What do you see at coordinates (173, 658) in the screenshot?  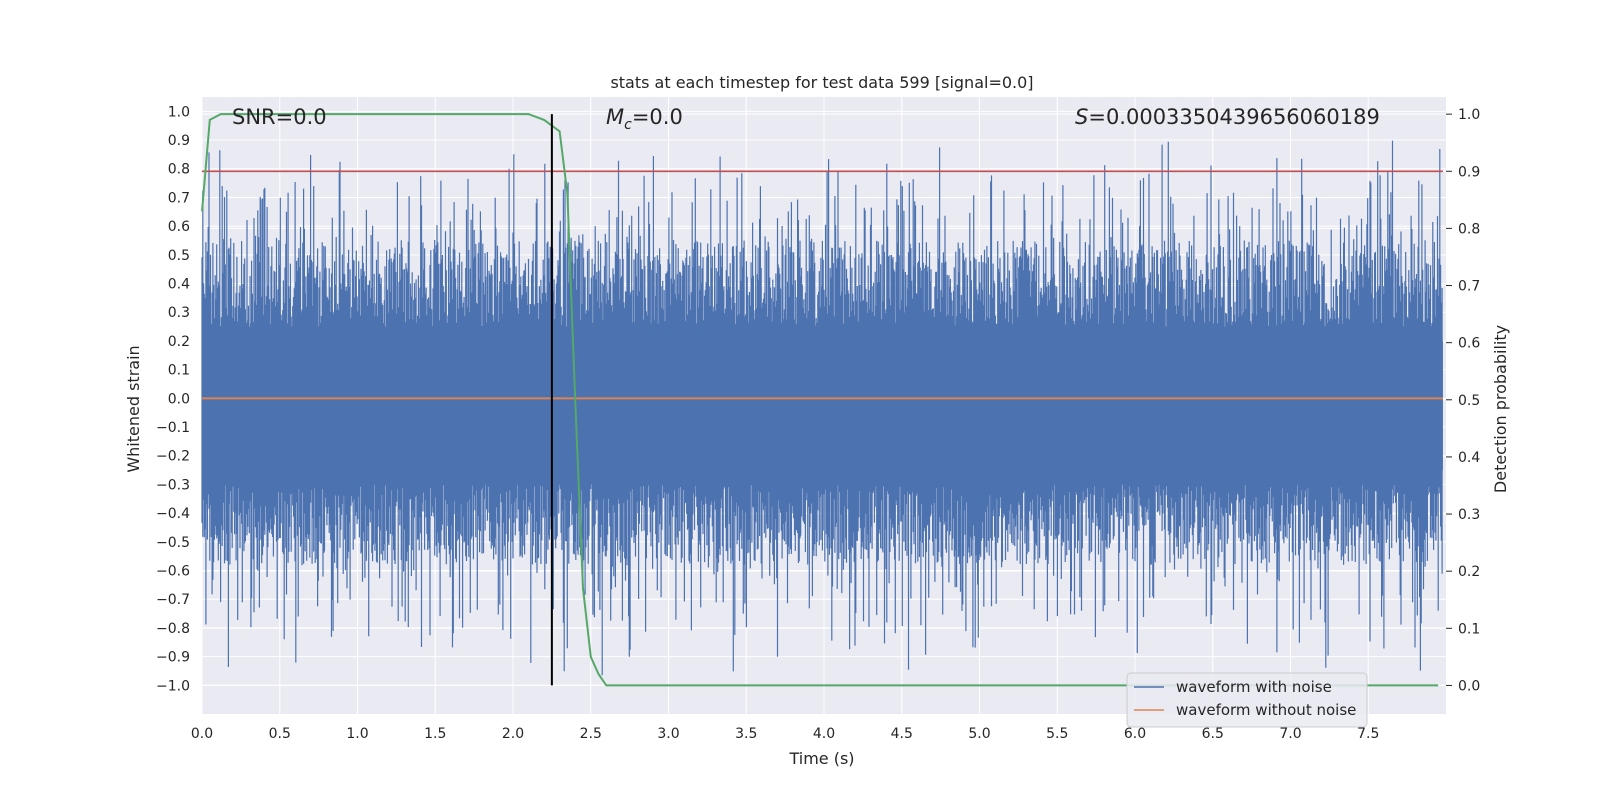 I see `y-tick-label: −0.9` at bounding box center [173, 658].